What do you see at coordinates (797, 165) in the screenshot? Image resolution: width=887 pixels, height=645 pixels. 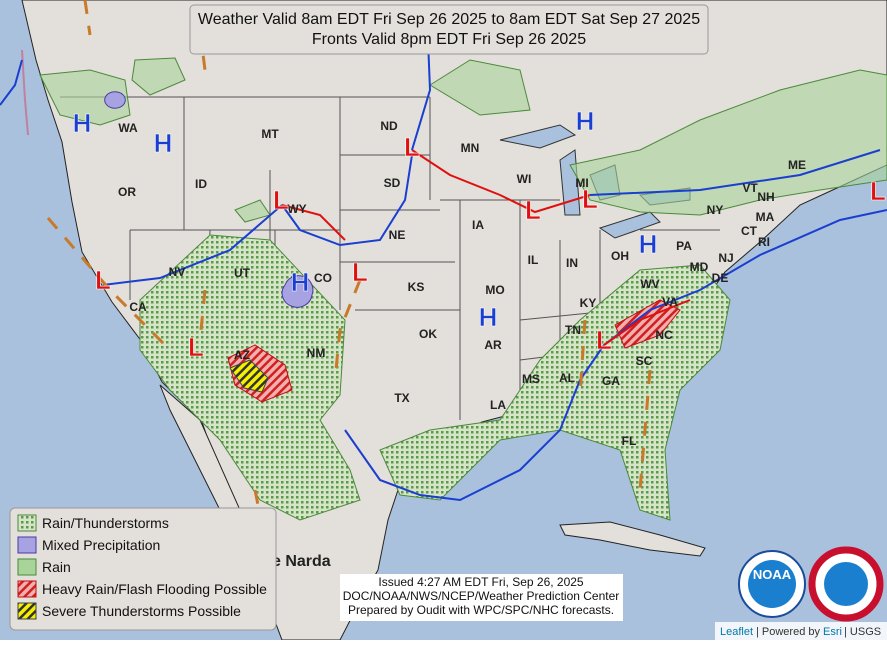 I see `state-label: ME` at bounding box center [797, 165].